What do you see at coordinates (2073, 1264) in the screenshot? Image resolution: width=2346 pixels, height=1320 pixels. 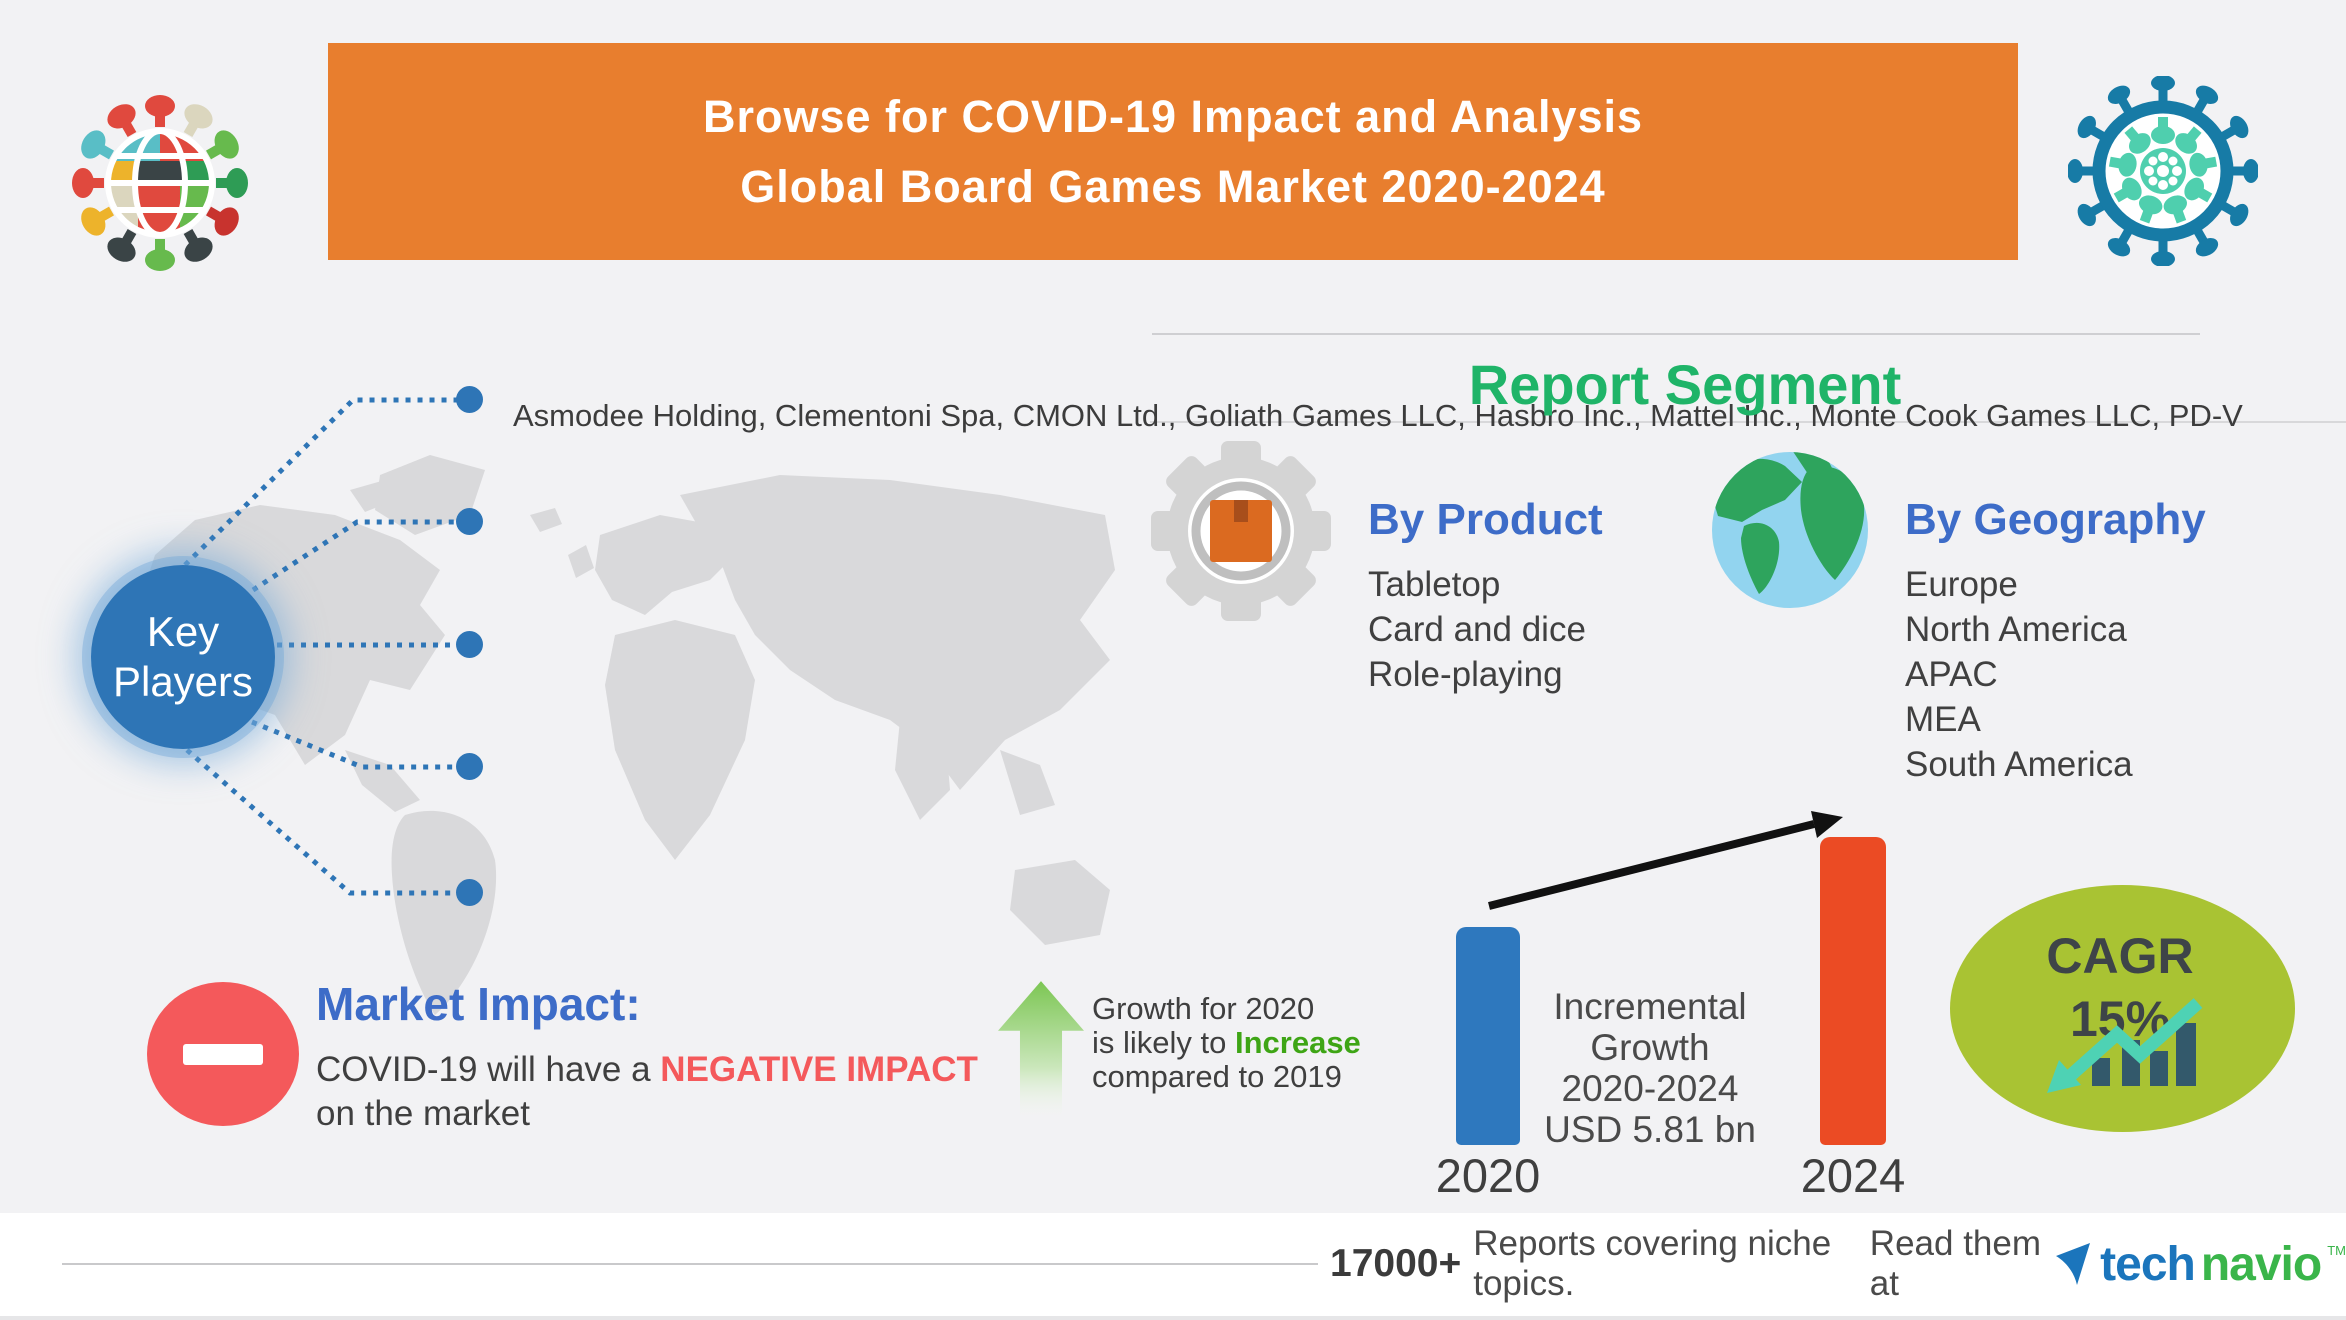 I see `technavio-logo-icon` at bounding box center [2073, 1264].